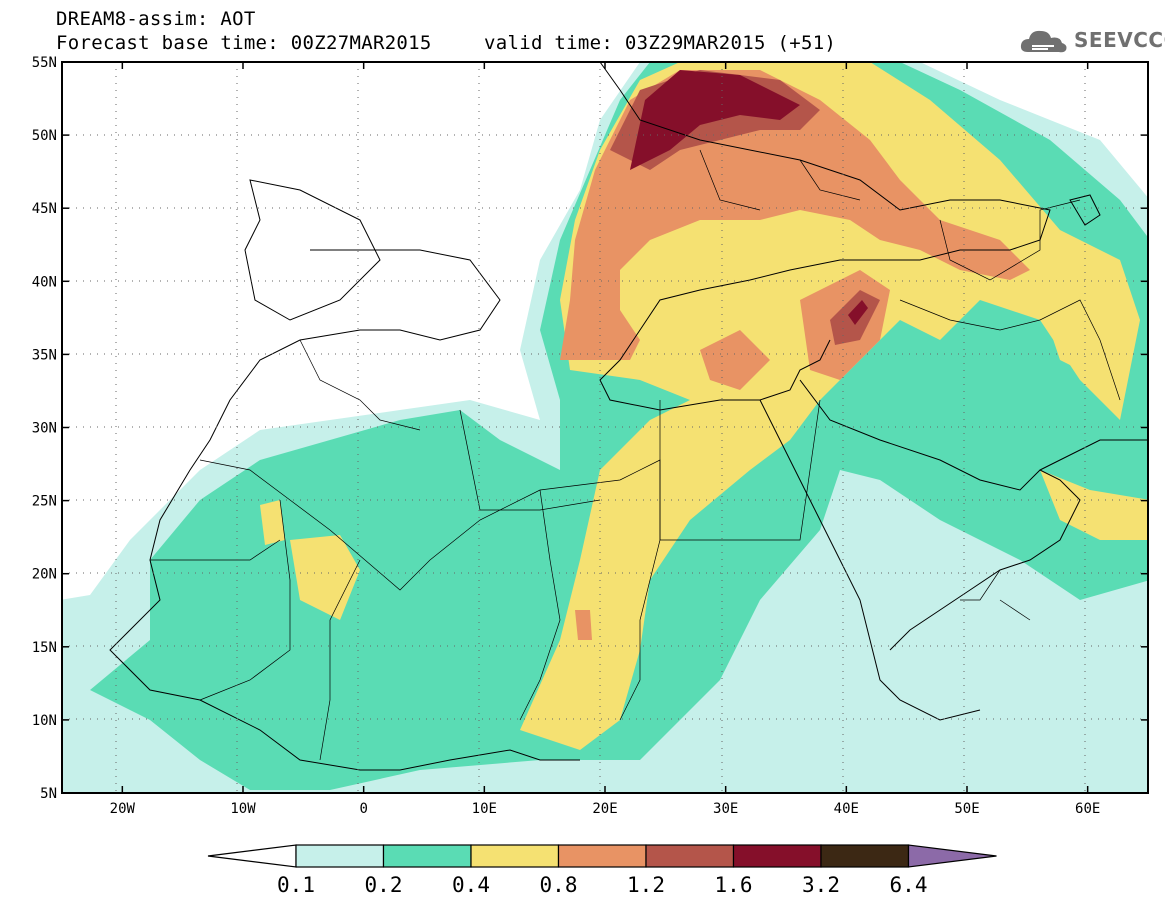  What do you see at coordinates (909, 885) in the screenshot?
I see `colorbar-label: 6.4` at bounding box center [909, 885].